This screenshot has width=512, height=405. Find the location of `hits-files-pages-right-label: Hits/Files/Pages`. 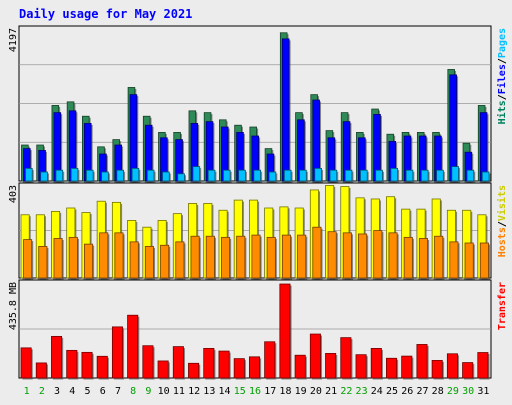

hits-files-pages-right-label: Hits/Files/Pages is located at coordinates (502, 76).